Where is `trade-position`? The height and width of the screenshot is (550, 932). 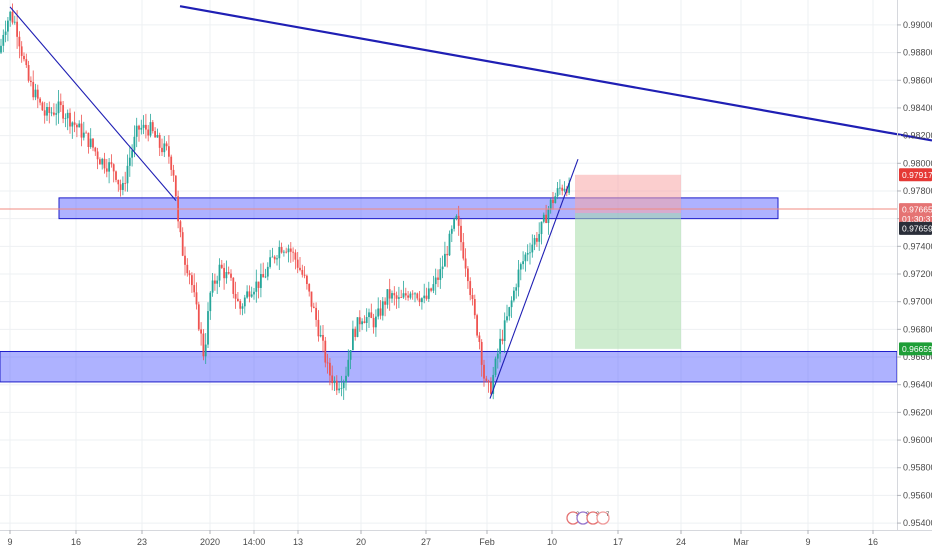 trade-position is located at coordinates (628, 261).